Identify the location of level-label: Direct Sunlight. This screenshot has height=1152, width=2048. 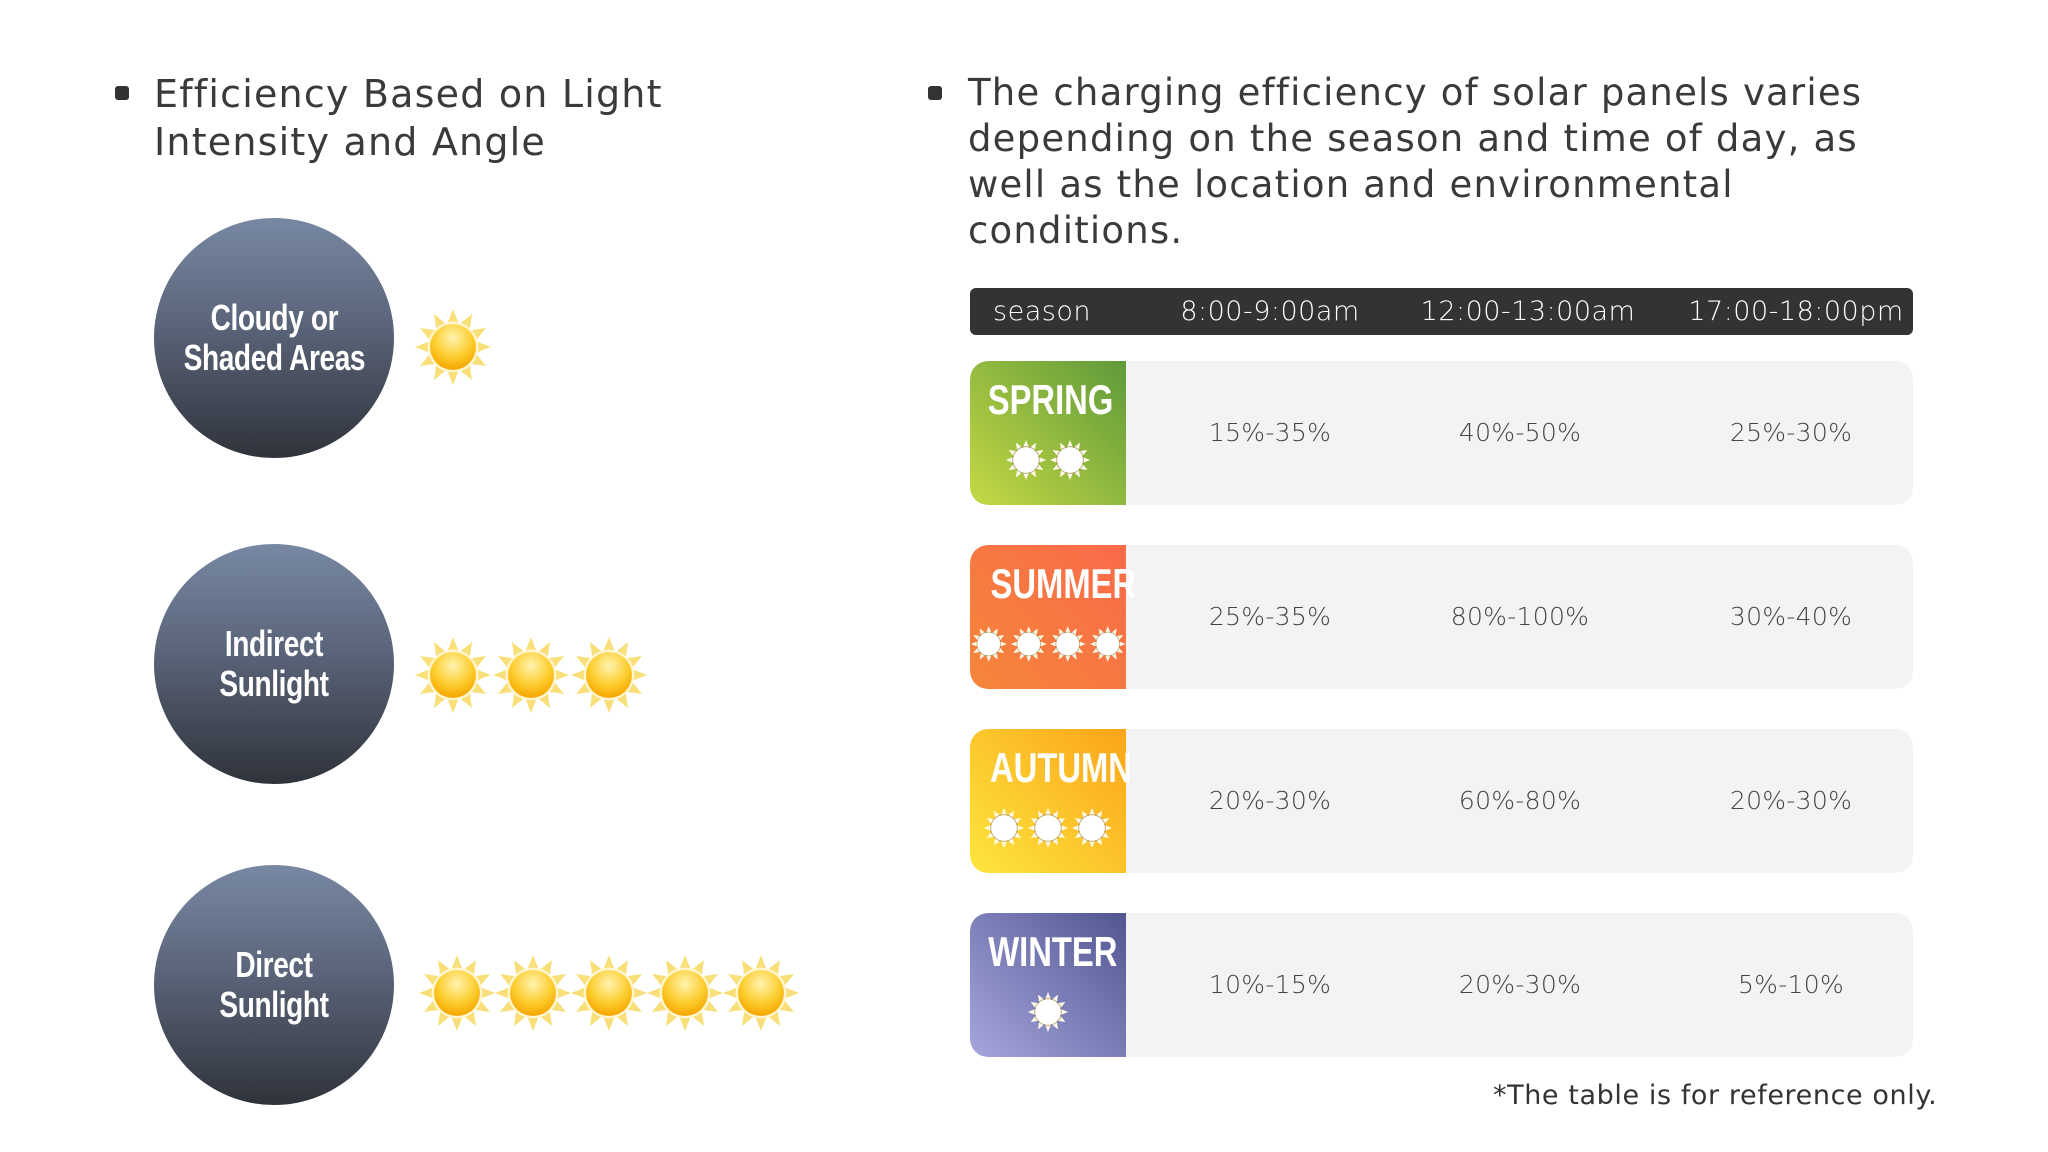
(274, 984).